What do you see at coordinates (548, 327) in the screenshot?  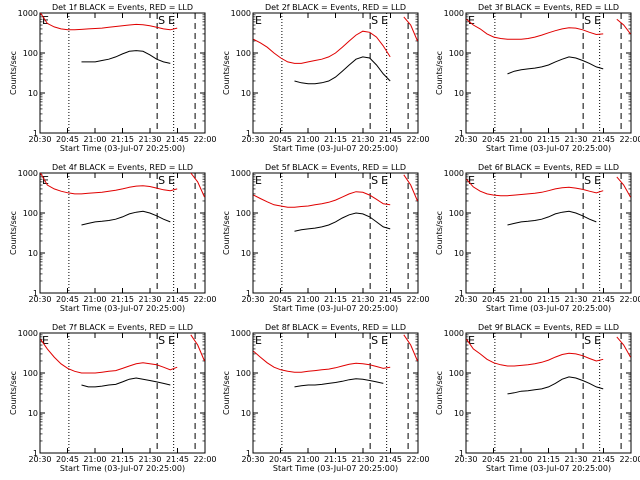 I see `chart-title: Det 9f BLACK = Events, RED = LLD` at bounding box center [548, 327].